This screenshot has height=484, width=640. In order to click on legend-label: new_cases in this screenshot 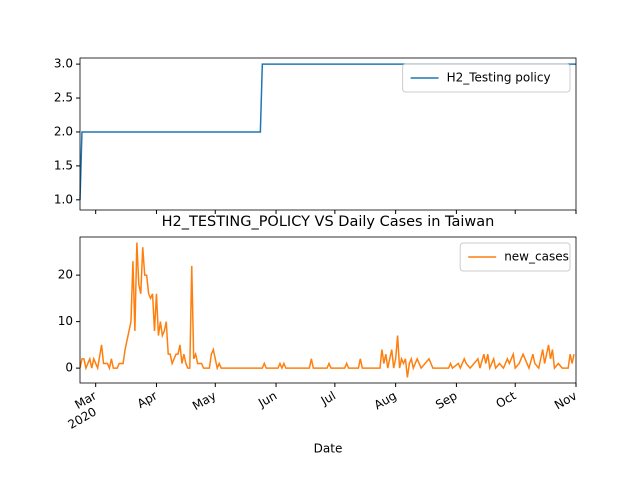, I will do `click(536, 257)`.